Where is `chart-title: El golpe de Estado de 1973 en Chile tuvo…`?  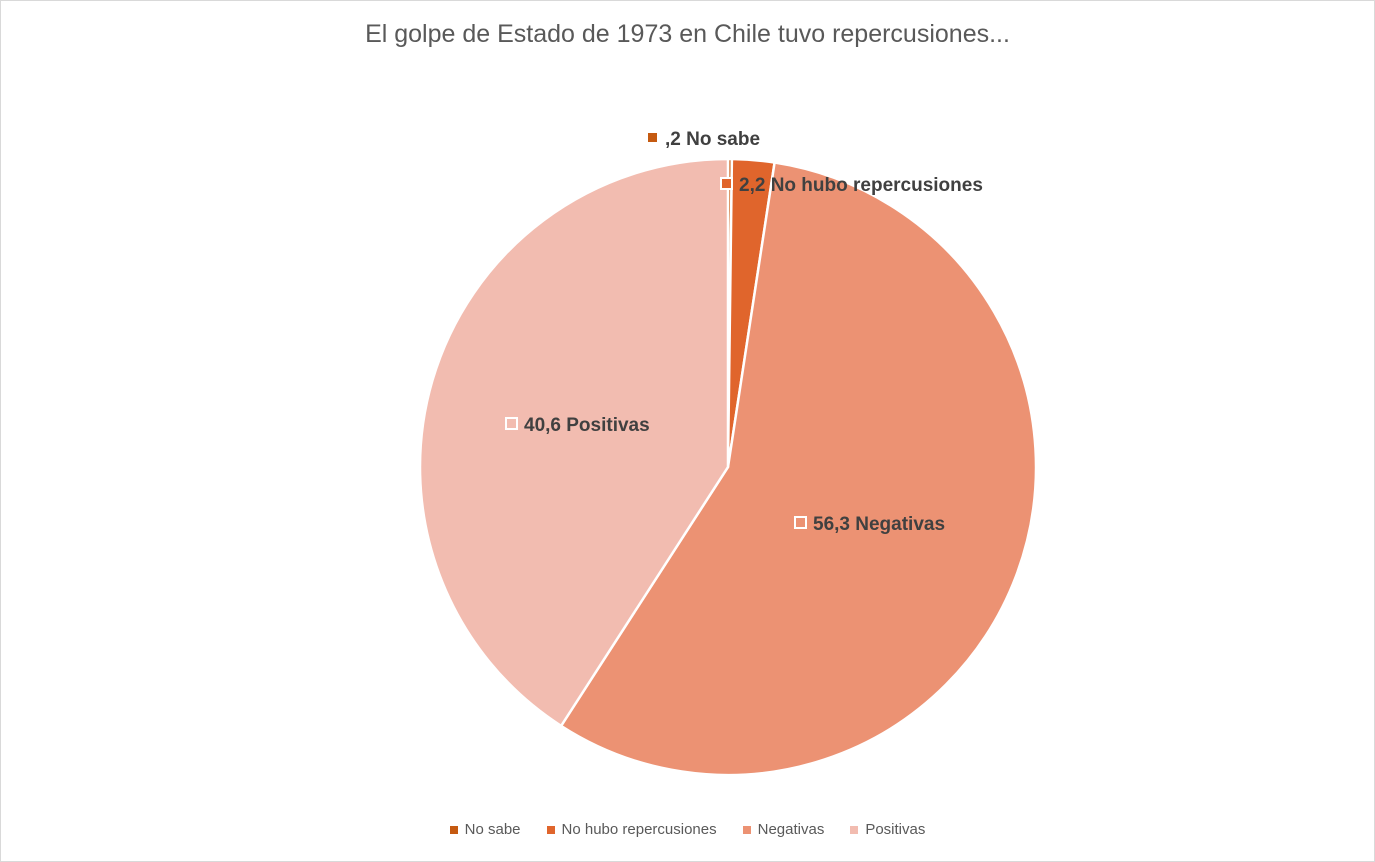
chart-title: El golpe de Estado de 1973 en Chile tuvo… is located at coordinates (687, 34).